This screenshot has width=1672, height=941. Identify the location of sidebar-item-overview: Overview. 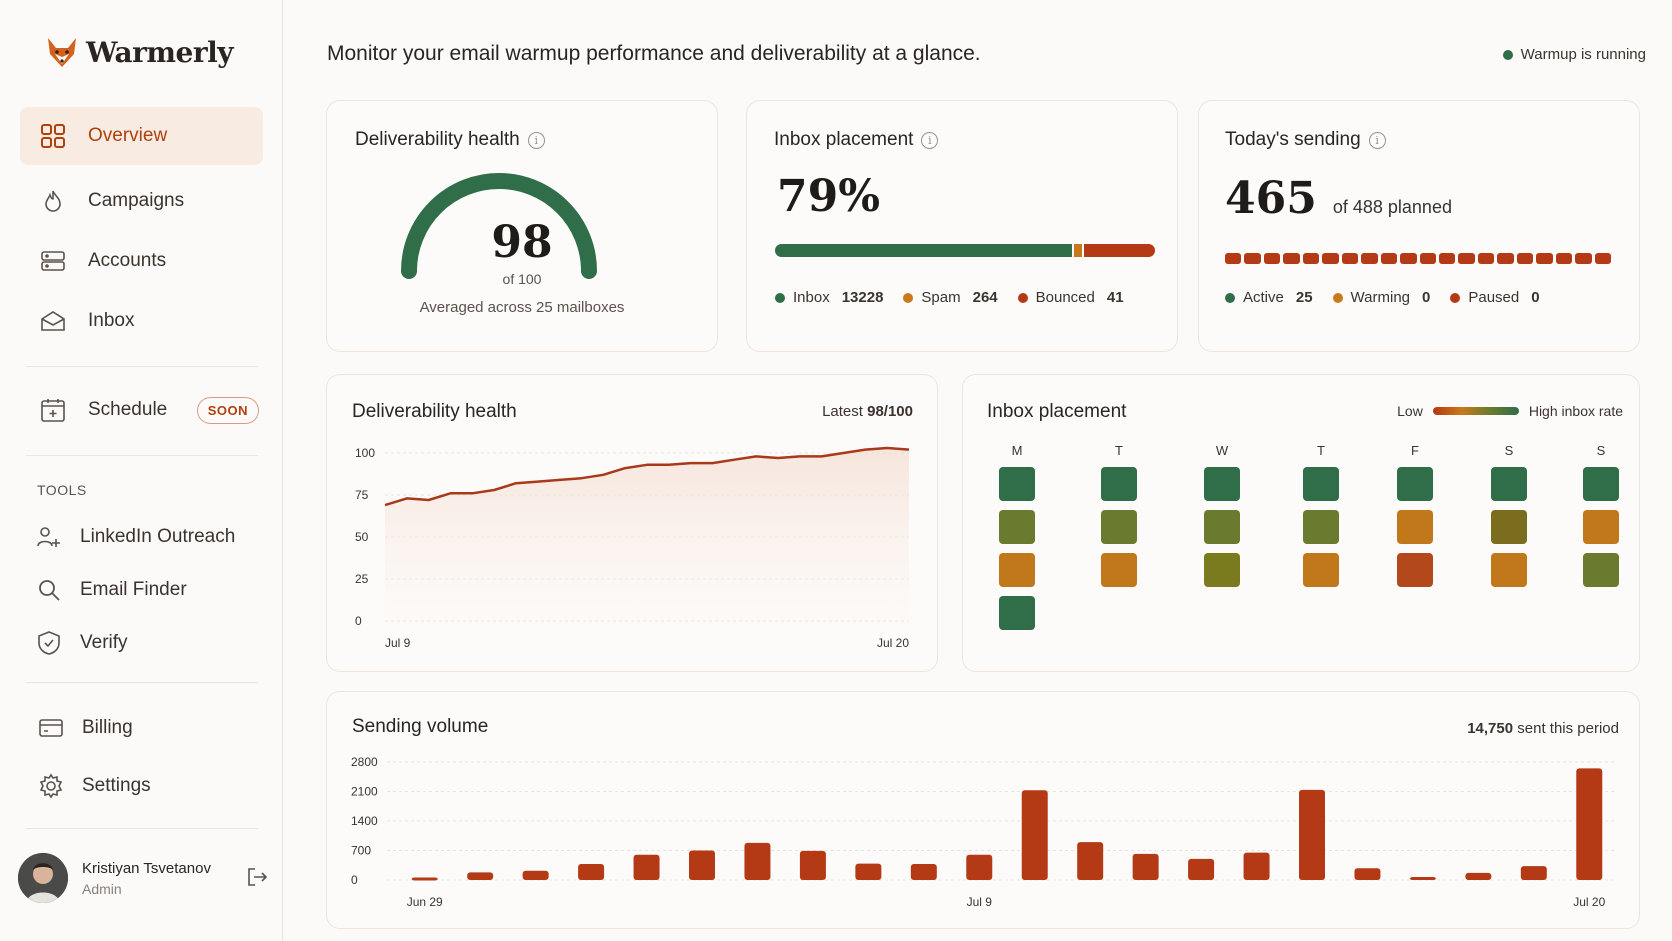
(141, 136).